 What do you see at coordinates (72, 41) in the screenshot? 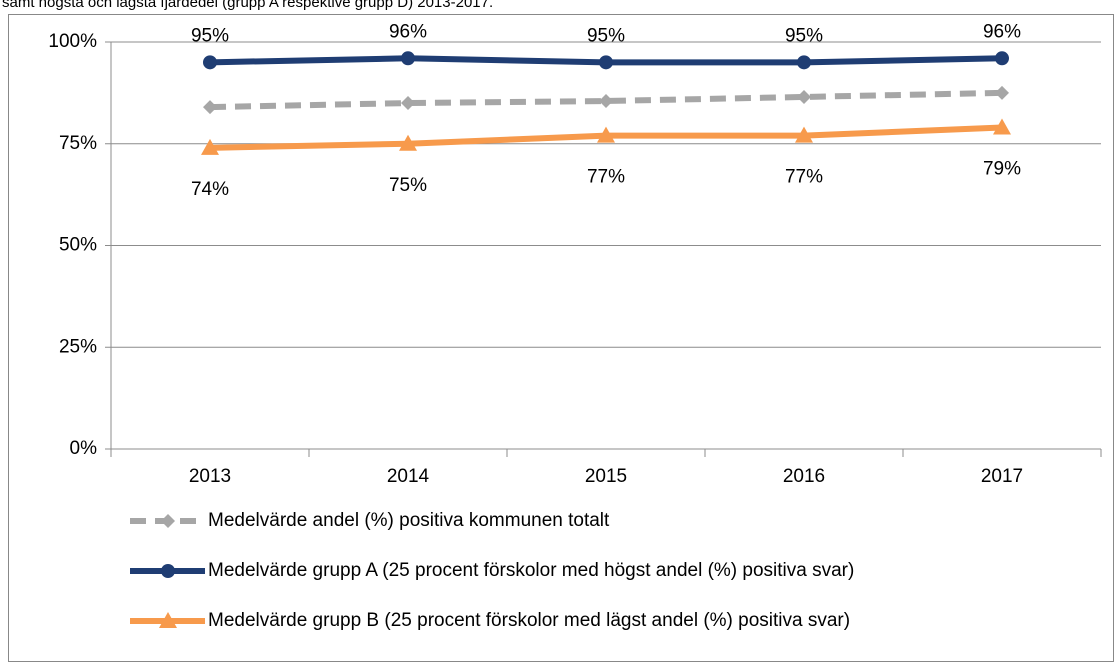
I see `y-tick-label: 100%` at bounding box center [72, 41].